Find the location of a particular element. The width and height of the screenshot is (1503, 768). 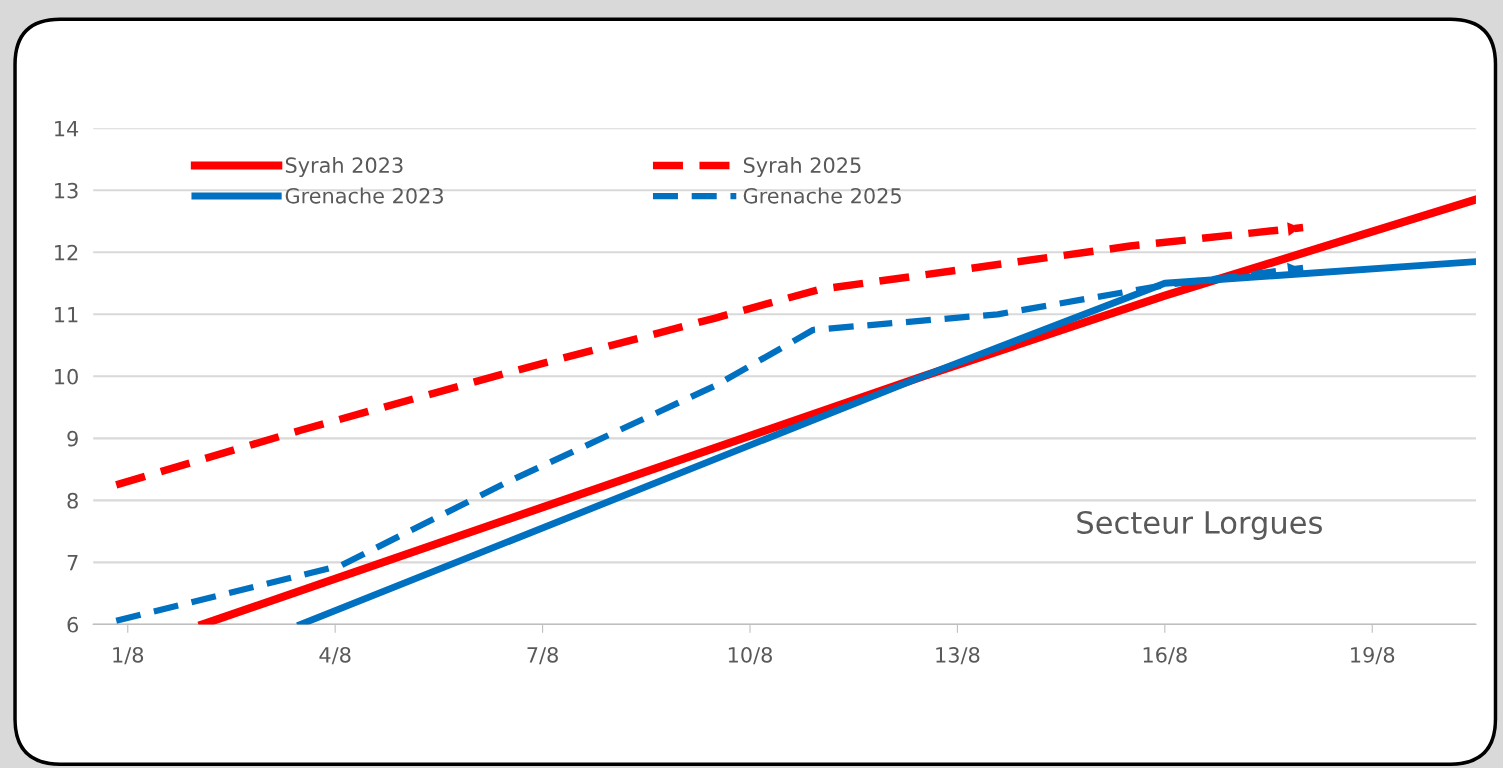

y-tick-label: 7 is located at coordinates (72, 563).